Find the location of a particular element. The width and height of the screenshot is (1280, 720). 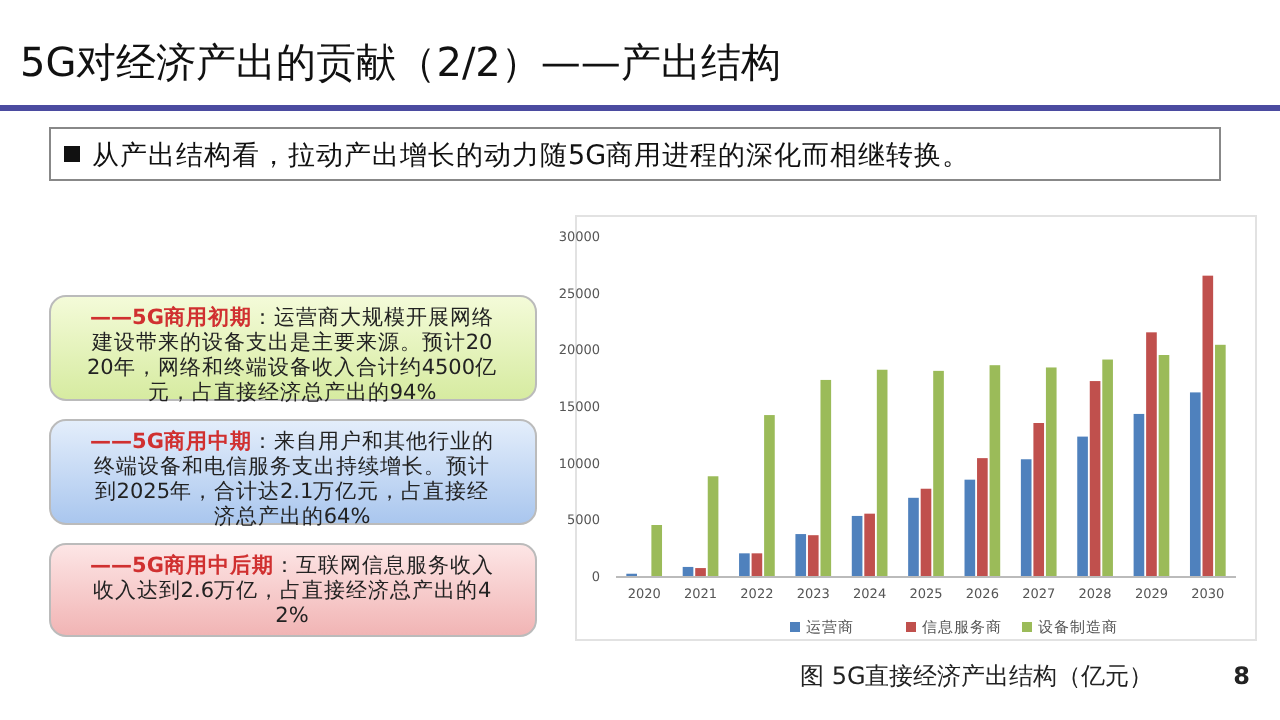

text: ——5G商用中期：来自用户和其他行业的终端设备和电信服务支出持续增长。预计到2025年，合计达2.1万亿元，占直接经济总产出的64% is located at coordinates (292, 478).